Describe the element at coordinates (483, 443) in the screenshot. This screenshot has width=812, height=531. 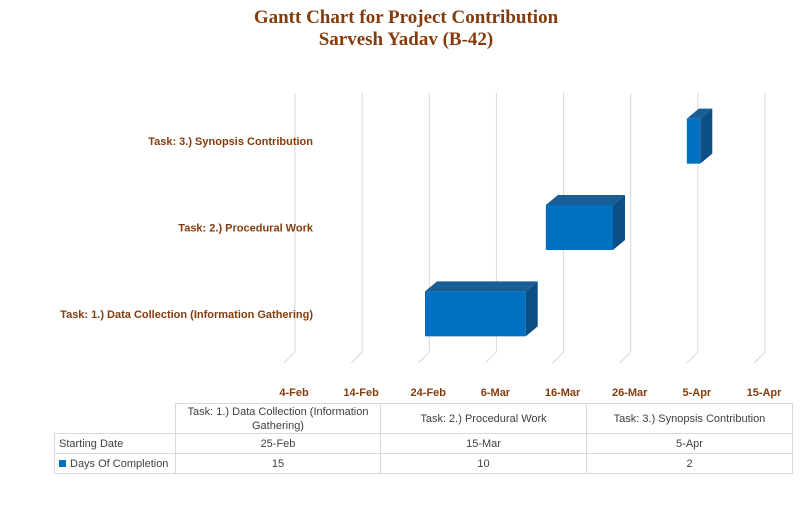
I see `data-table-cell: 15-Mar` at that location.